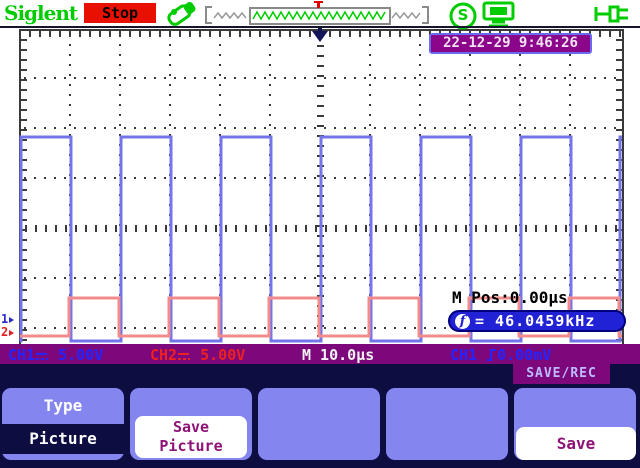 Image resolution: width=640 pixels, height=468 pixels. Describe the element at coordinates (198, 355) in the screenshot. I see `ch2-scale-readout: CH2 5.00V` at that location.